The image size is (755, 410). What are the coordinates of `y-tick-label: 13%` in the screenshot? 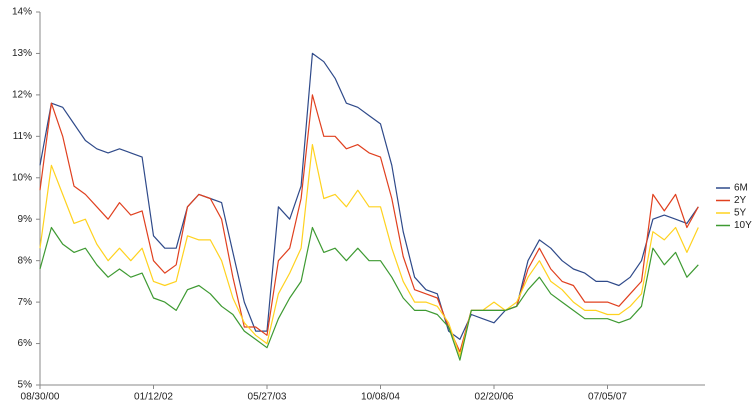 It's located at (22, 53).